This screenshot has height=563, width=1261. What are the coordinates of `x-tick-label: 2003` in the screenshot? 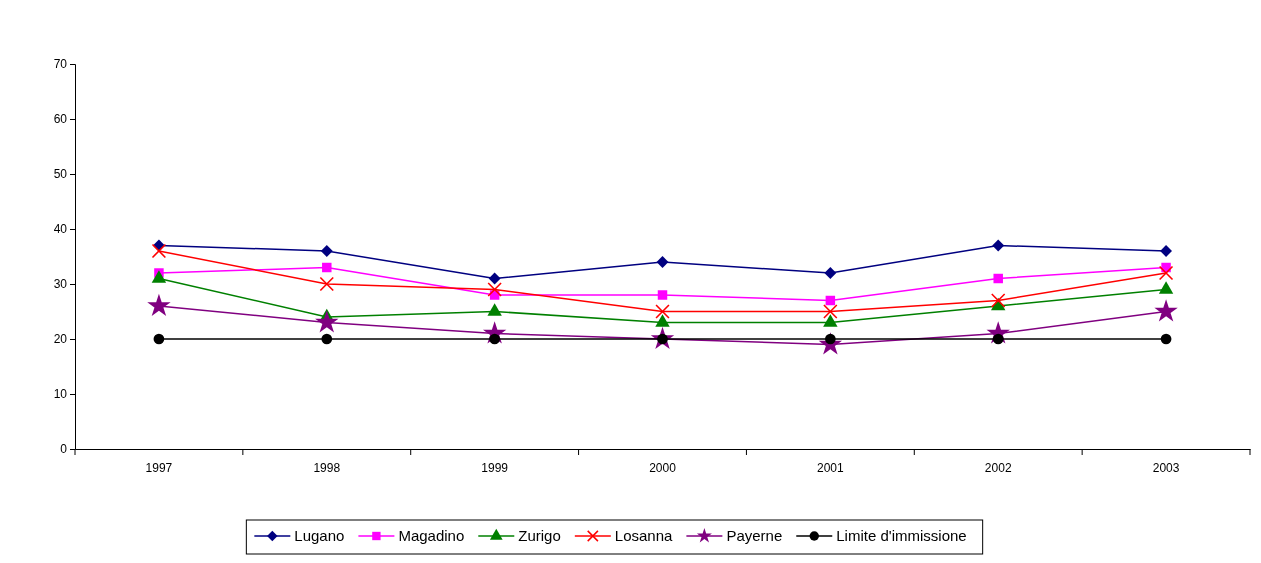 It's located at (1166, 467).